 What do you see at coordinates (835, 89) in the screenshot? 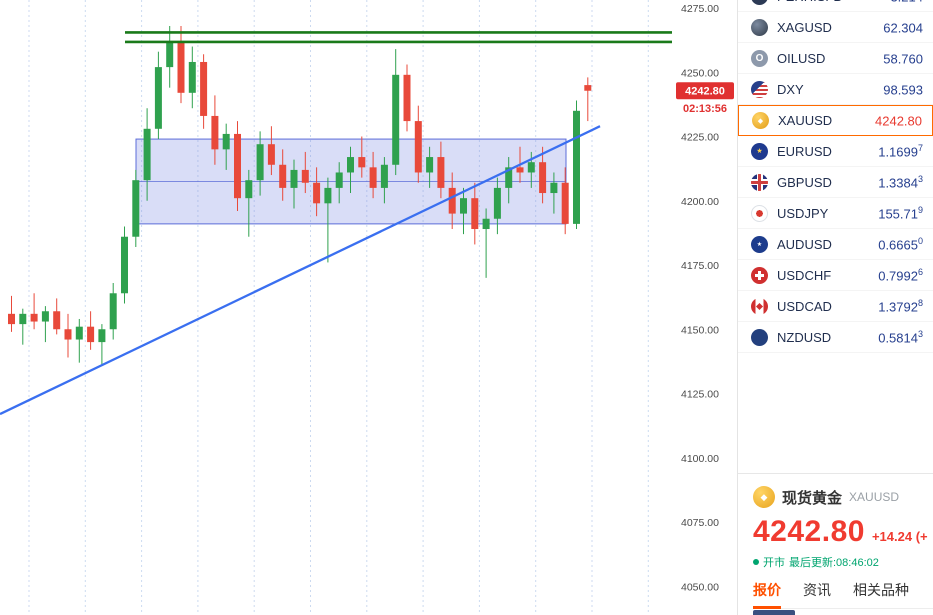
I see `watchlist-row: DXY 98.593` at bounding box center [835, 89].